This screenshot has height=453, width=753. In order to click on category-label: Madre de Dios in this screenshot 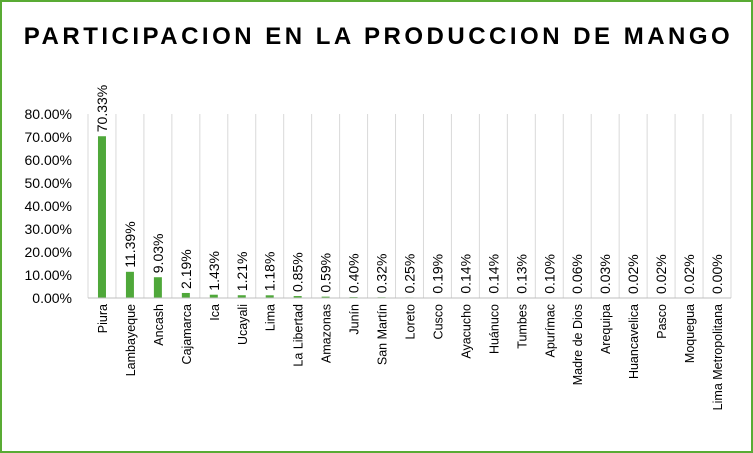, I will do `click(578, 344)`.